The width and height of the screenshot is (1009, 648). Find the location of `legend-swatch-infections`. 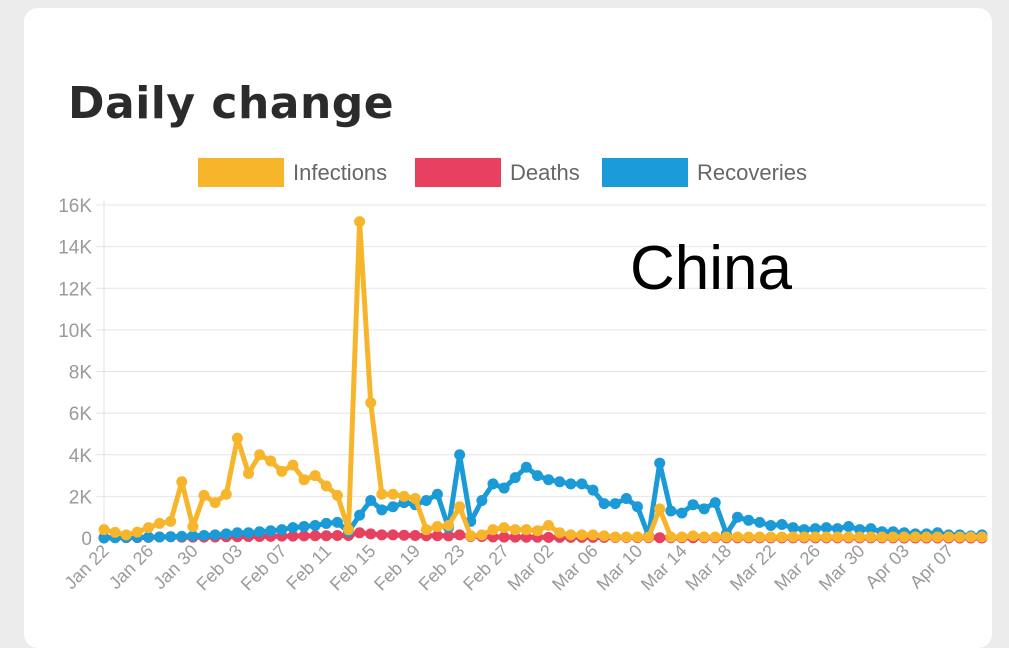

legend-swatch-infections is located at coordinates (241, 172).